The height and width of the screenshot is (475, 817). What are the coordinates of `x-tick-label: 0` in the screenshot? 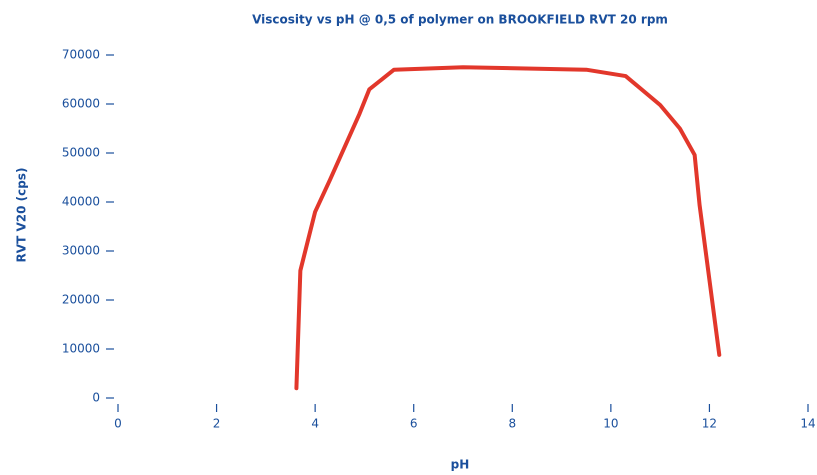 It's located at (118, 424).